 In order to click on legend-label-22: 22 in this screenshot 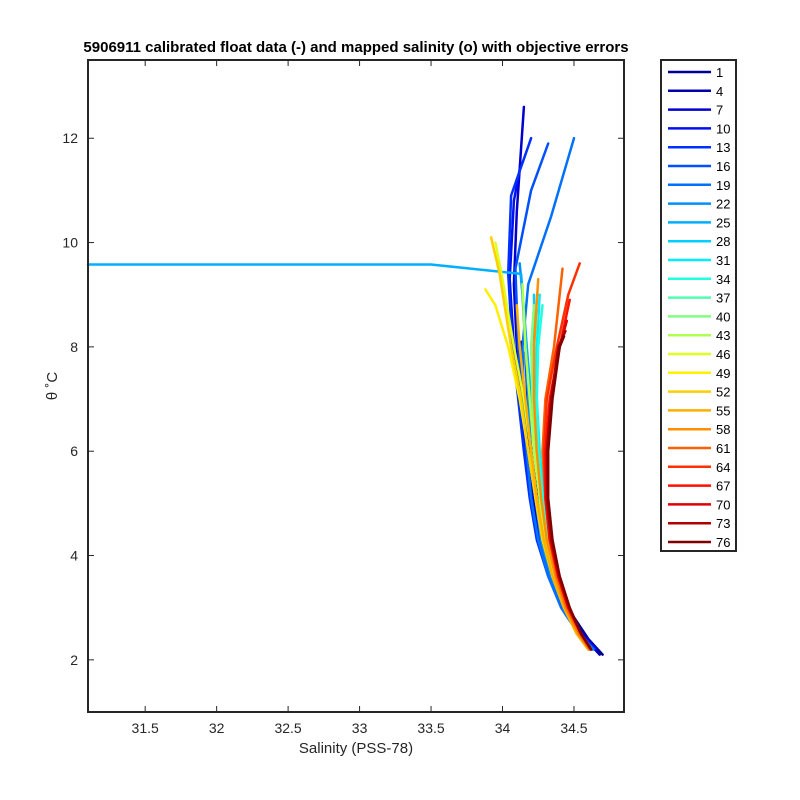, I will do `click(723, 204)`.